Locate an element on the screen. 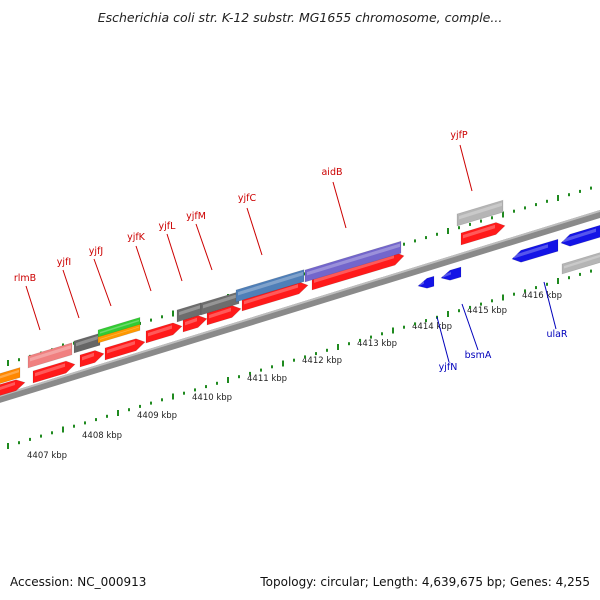  gene-box-green-highlight is located at coordinates (119, 326).